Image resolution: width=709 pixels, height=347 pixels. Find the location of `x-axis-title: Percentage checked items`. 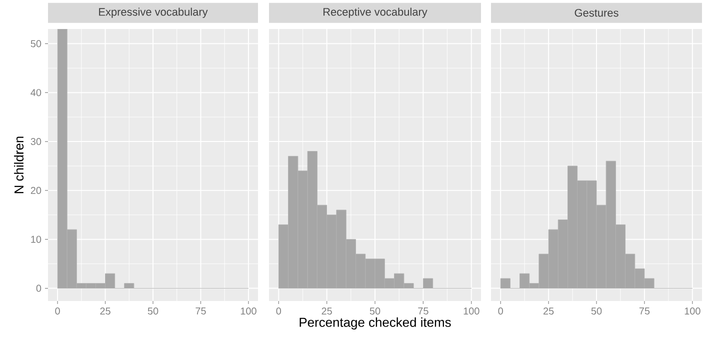

x-axis-title: Percentage checked items is located at coordinates (375, 323).